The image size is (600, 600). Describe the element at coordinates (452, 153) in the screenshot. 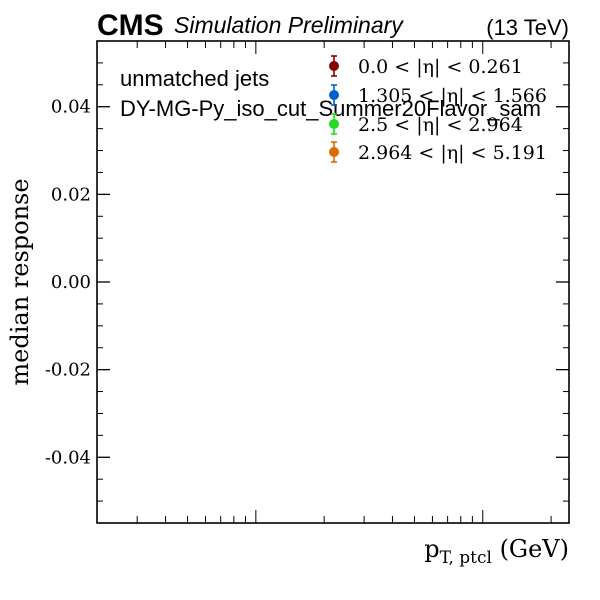

I see `legend-label: 2.964 < |η| < 5.191` at that location.